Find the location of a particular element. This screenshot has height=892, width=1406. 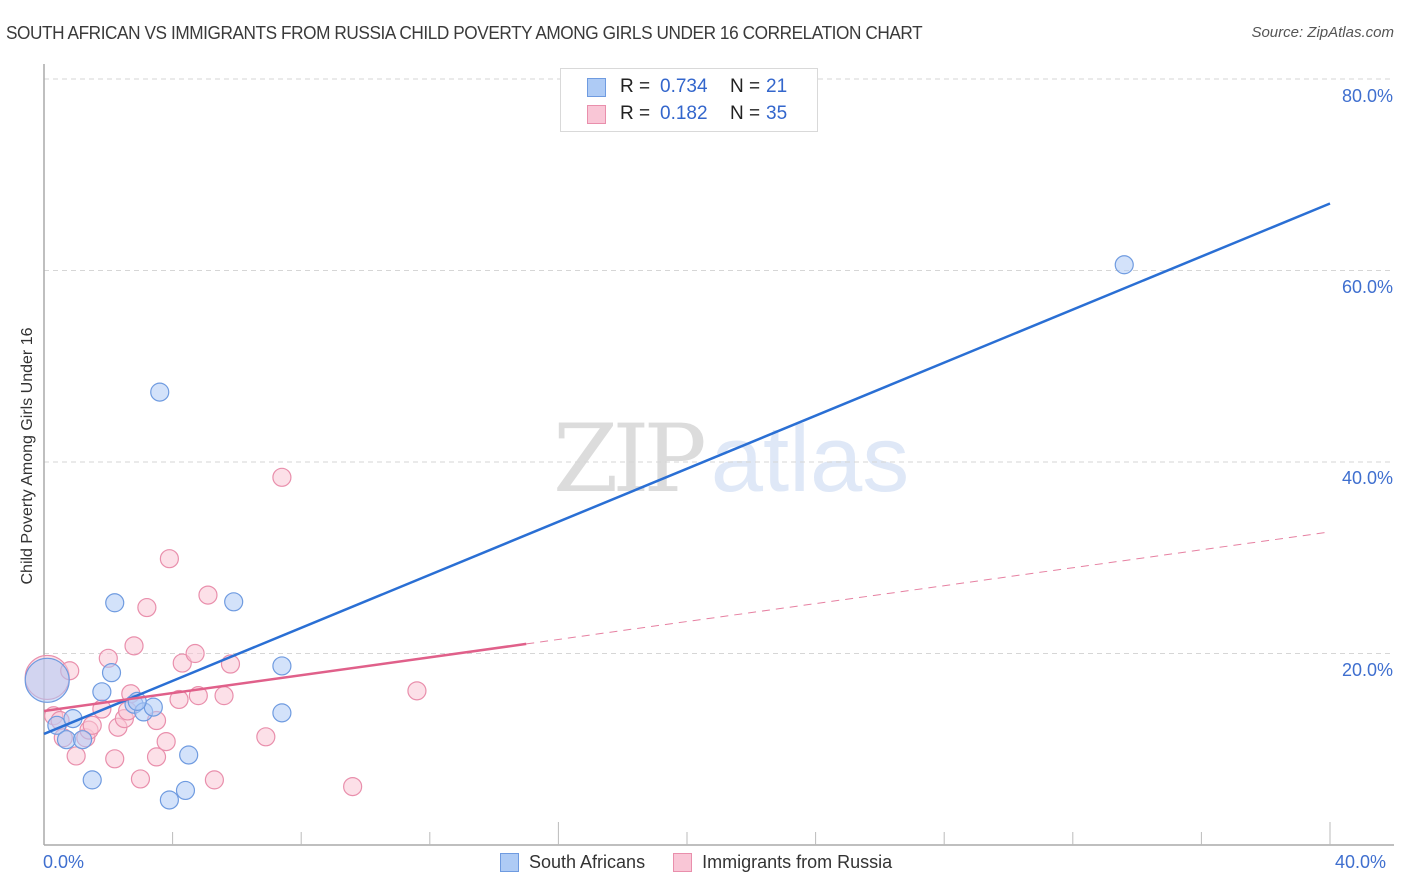

r-value: 0.182 is located at coordinates (684, 113).